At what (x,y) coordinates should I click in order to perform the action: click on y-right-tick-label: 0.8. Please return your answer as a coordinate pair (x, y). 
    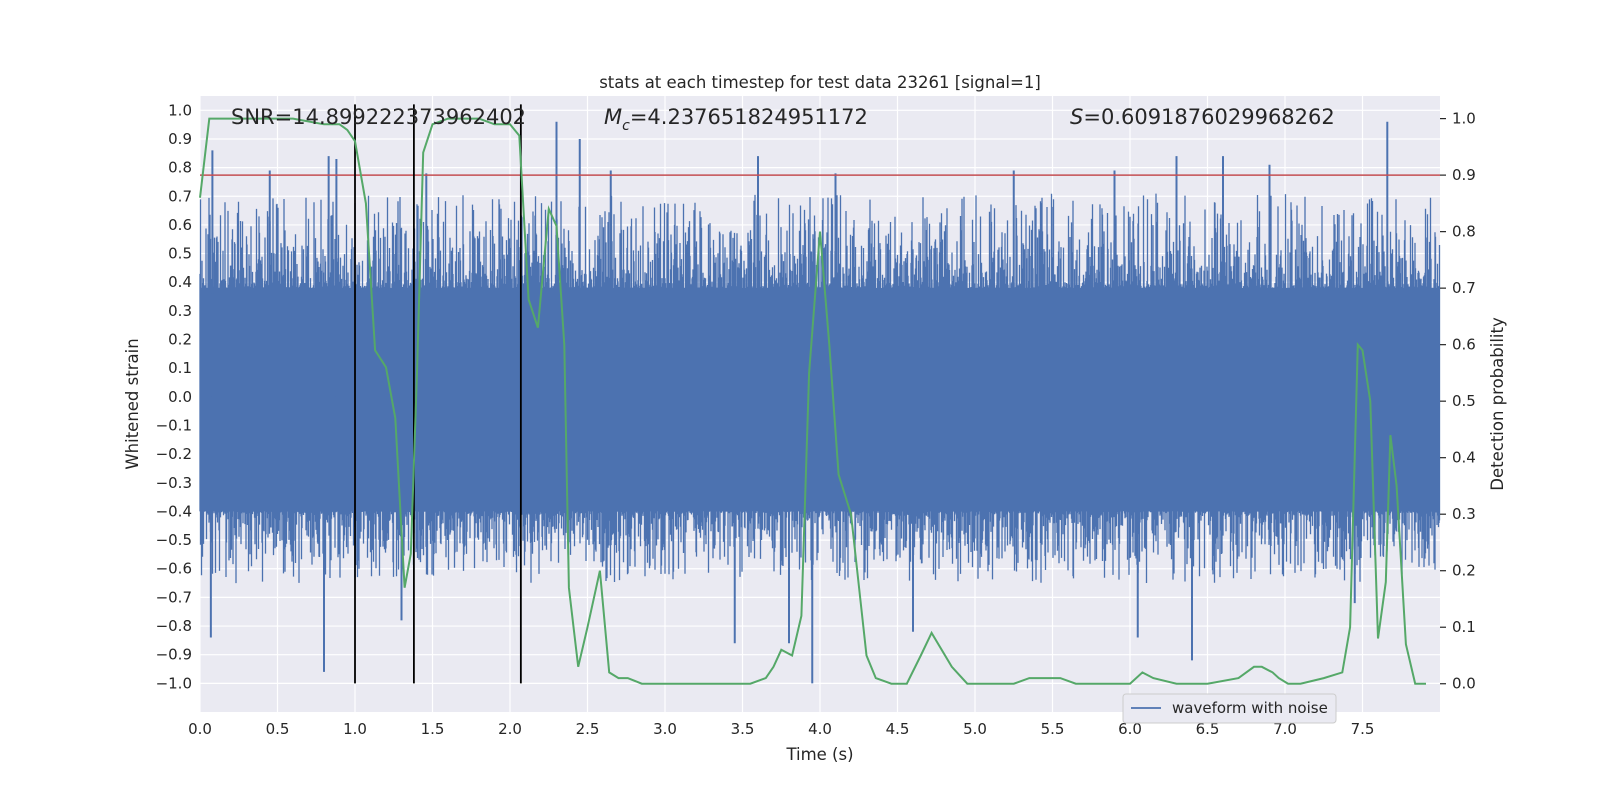
    Looking at the image, I should click on (1464, 232).